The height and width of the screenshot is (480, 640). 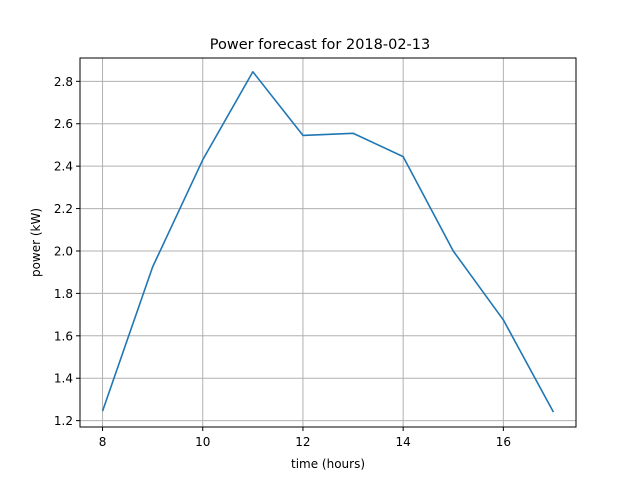 I want to click on y-tick-label: 1.8, so click(x=63, y=294).